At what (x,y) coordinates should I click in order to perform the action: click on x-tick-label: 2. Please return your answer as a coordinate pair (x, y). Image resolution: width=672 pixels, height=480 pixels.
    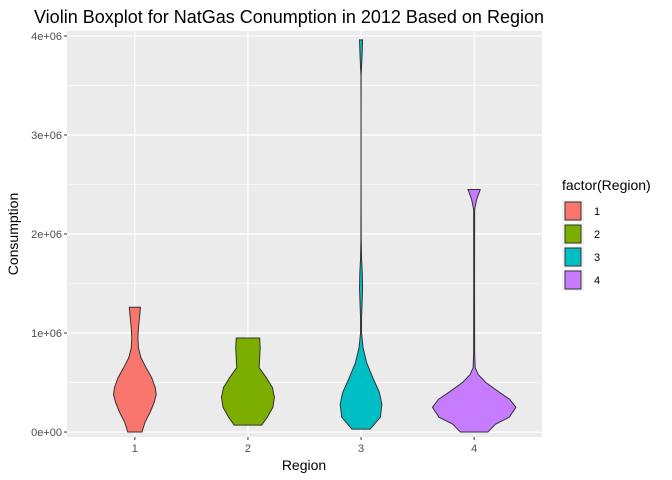
    Looking at the image, I should click on (248, 449).